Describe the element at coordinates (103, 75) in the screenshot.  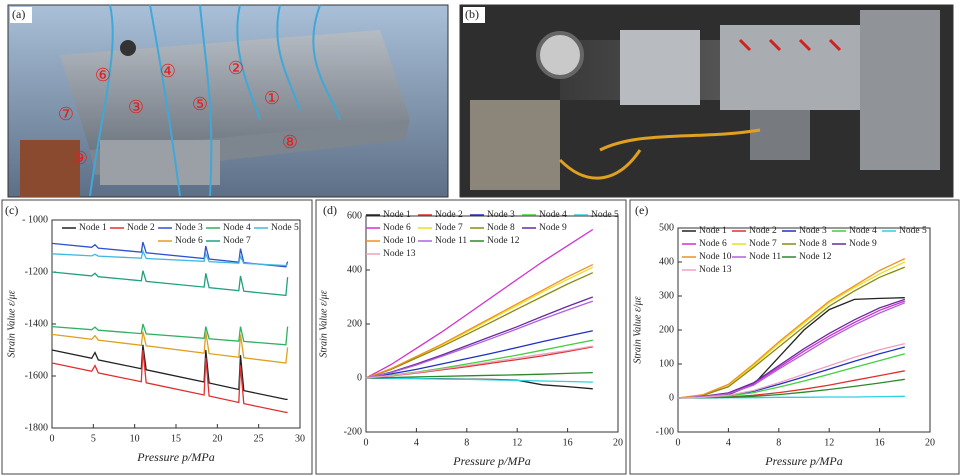
I see `photo-annotation: ⑥` at that location.